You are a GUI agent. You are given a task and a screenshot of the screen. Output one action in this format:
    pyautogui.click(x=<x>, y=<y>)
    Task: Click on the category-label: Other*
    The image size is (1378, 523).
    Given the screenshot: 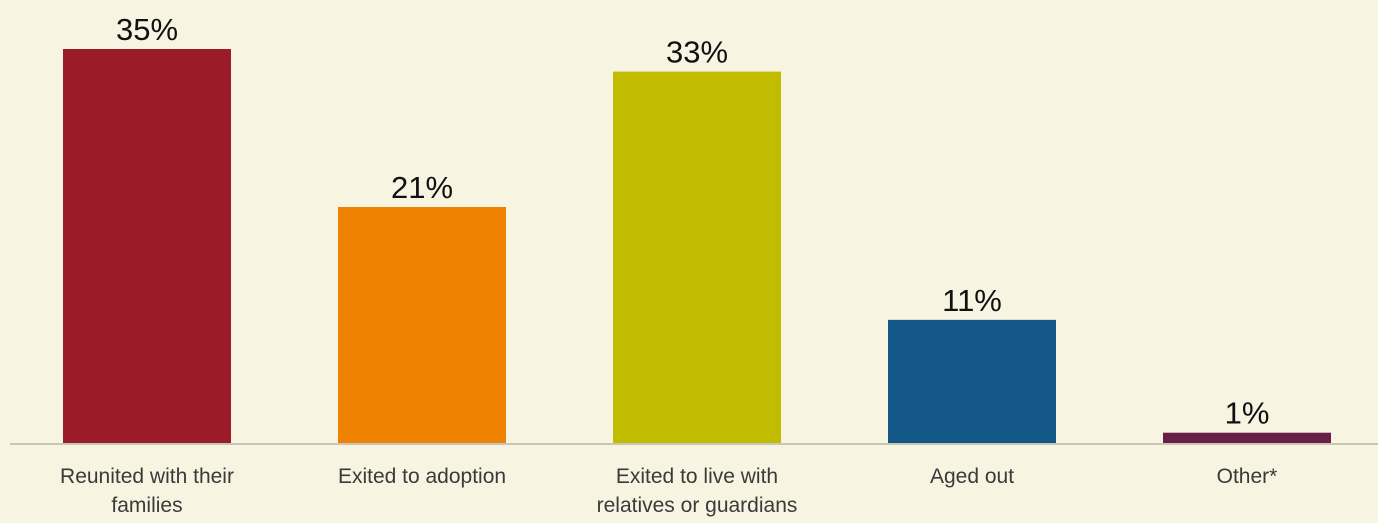 What is the action you would take?
    pyautogui.click(x=1247, y=476)
    